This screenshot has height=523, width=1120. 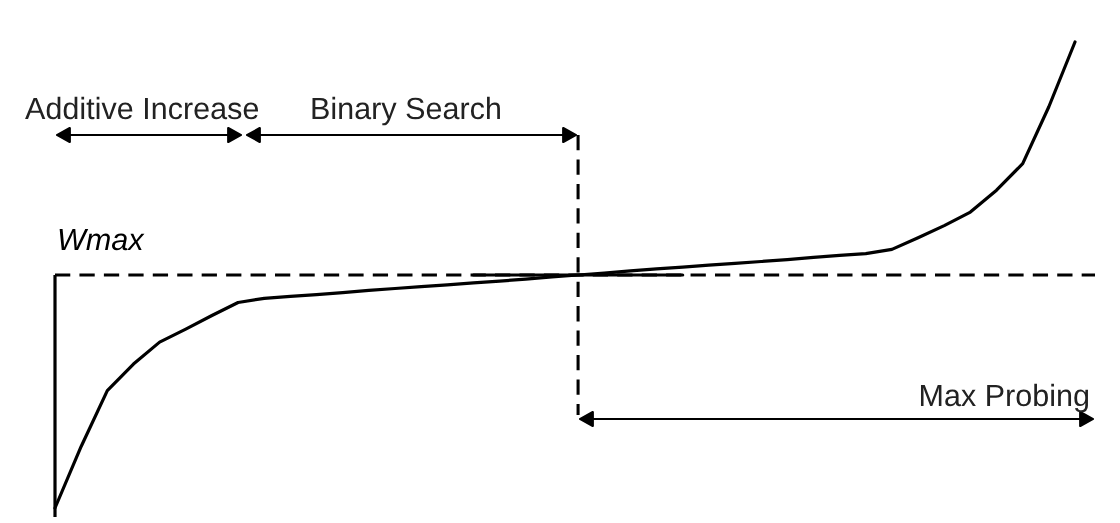 I want to click on annotation: Additive Increase, so click(x=142, y=108).